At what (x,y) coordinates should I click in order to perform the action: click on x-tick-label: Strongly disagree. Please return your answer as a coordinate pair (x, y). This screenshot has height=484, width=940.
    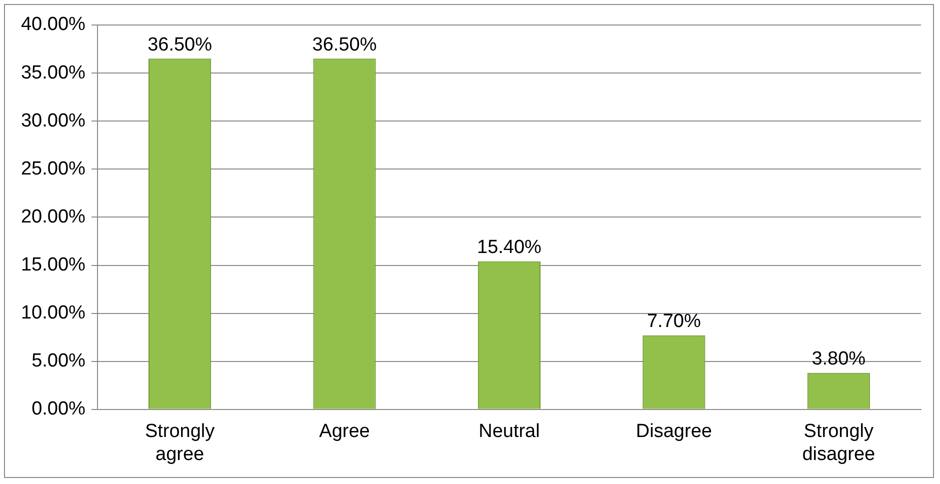
    Looking at the image, I should click on (839, 443).